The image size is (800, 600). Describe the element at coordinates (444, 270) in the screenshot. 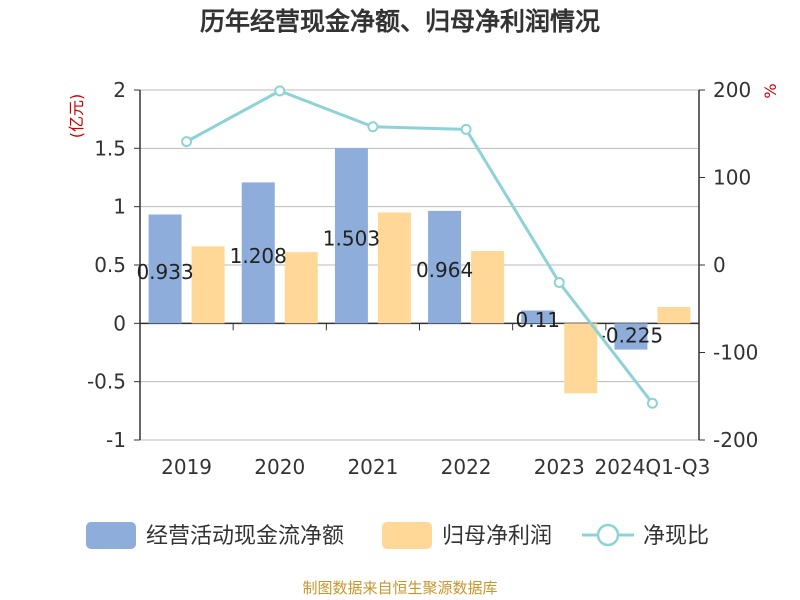

I see `data-label: 0.964` at that location.